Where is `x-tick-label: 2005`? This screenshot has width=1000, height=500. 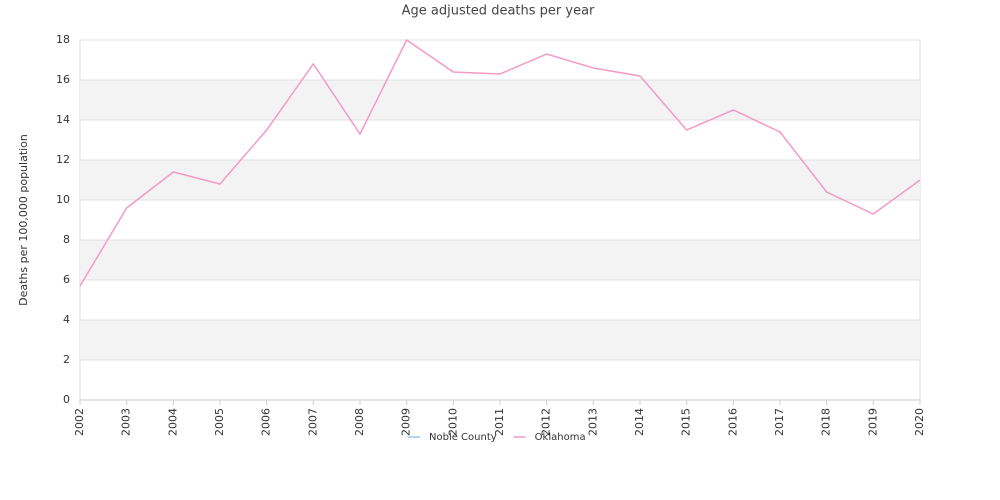 x-tick-label: 2005 is located at coordinates (219, 422).